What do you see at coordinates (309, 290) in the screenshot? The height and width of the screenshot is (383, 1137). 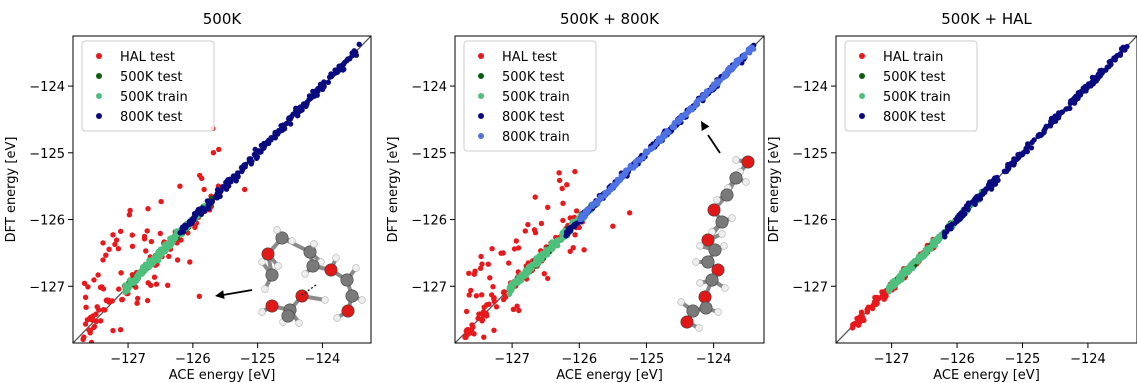 I see `hydrogen-bond-line` at bounding box center [309, 290].